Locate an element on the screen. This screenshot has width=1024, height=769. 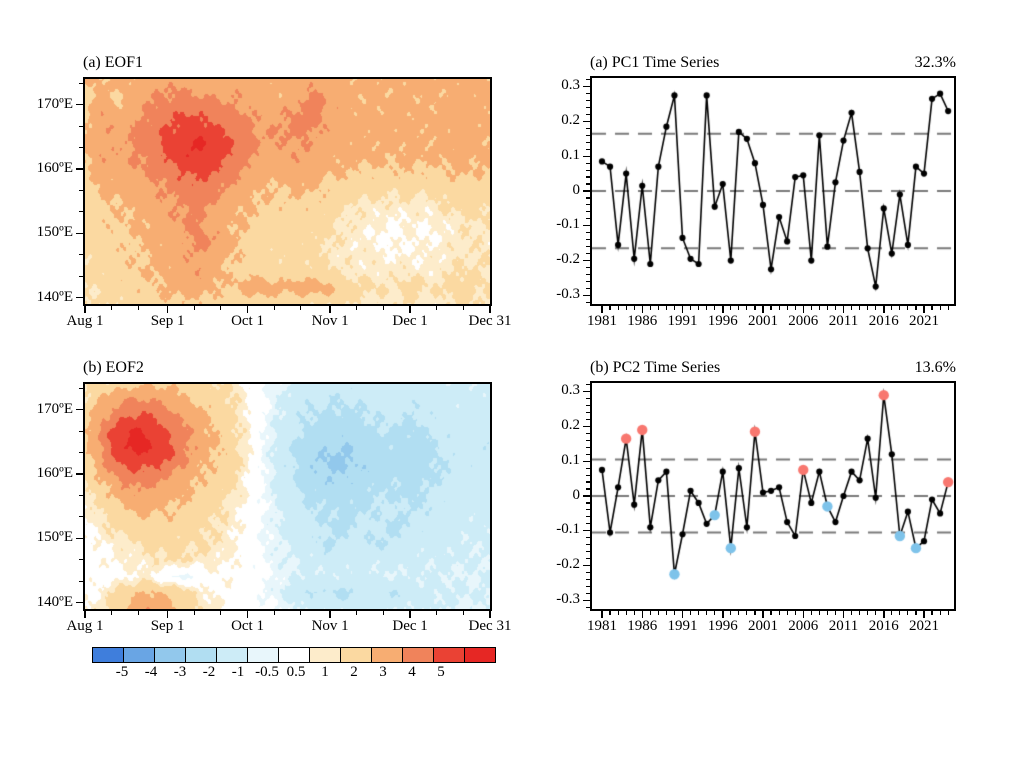
pc2-title: (b) PC2 Time Series is located at coordinates (655, 367).